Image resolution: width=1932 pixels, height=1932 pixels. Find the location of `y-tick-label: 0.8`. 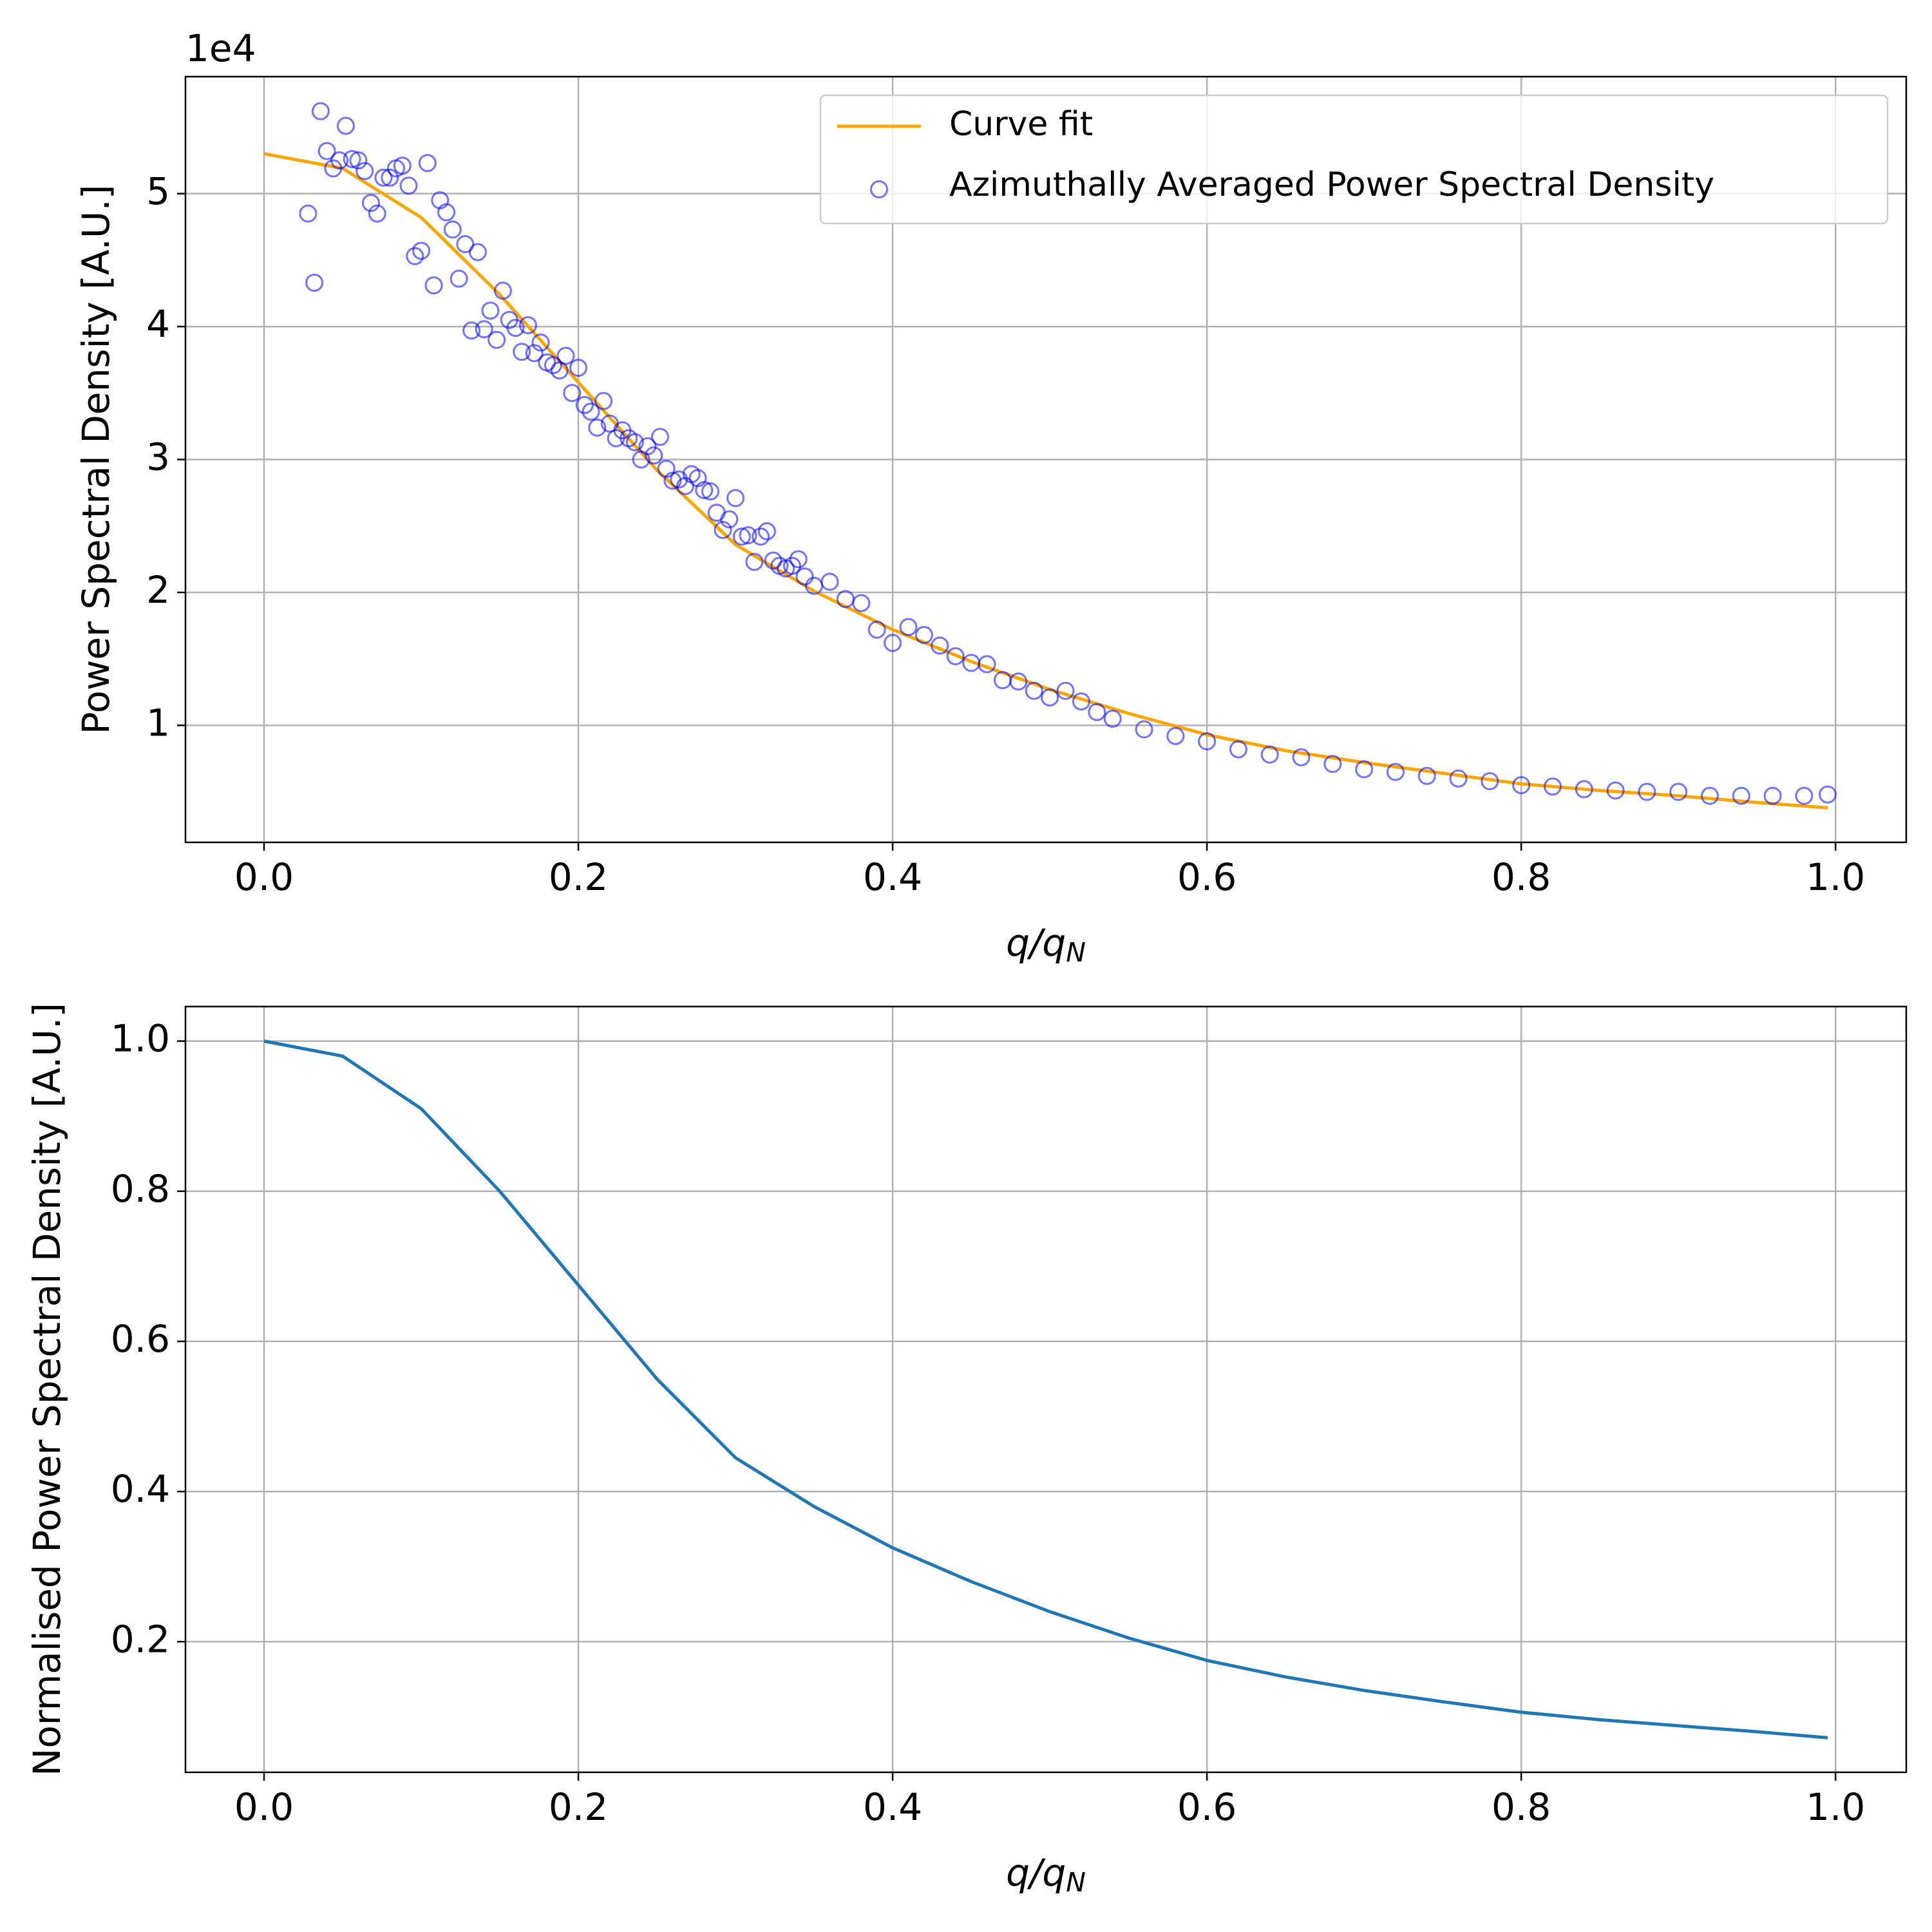

y-tick-label: 0.8 is located at coordinates (140, 1189).